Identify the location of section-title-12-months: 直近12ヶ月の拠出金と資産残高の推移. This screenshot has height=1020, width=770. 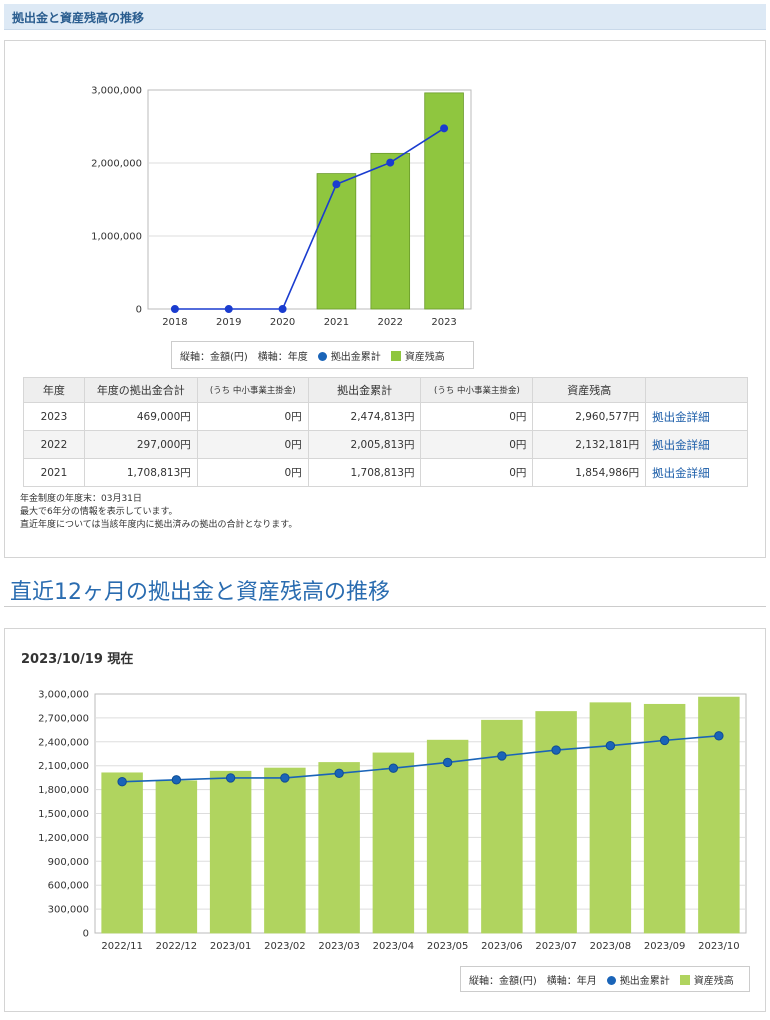
(200, 592).